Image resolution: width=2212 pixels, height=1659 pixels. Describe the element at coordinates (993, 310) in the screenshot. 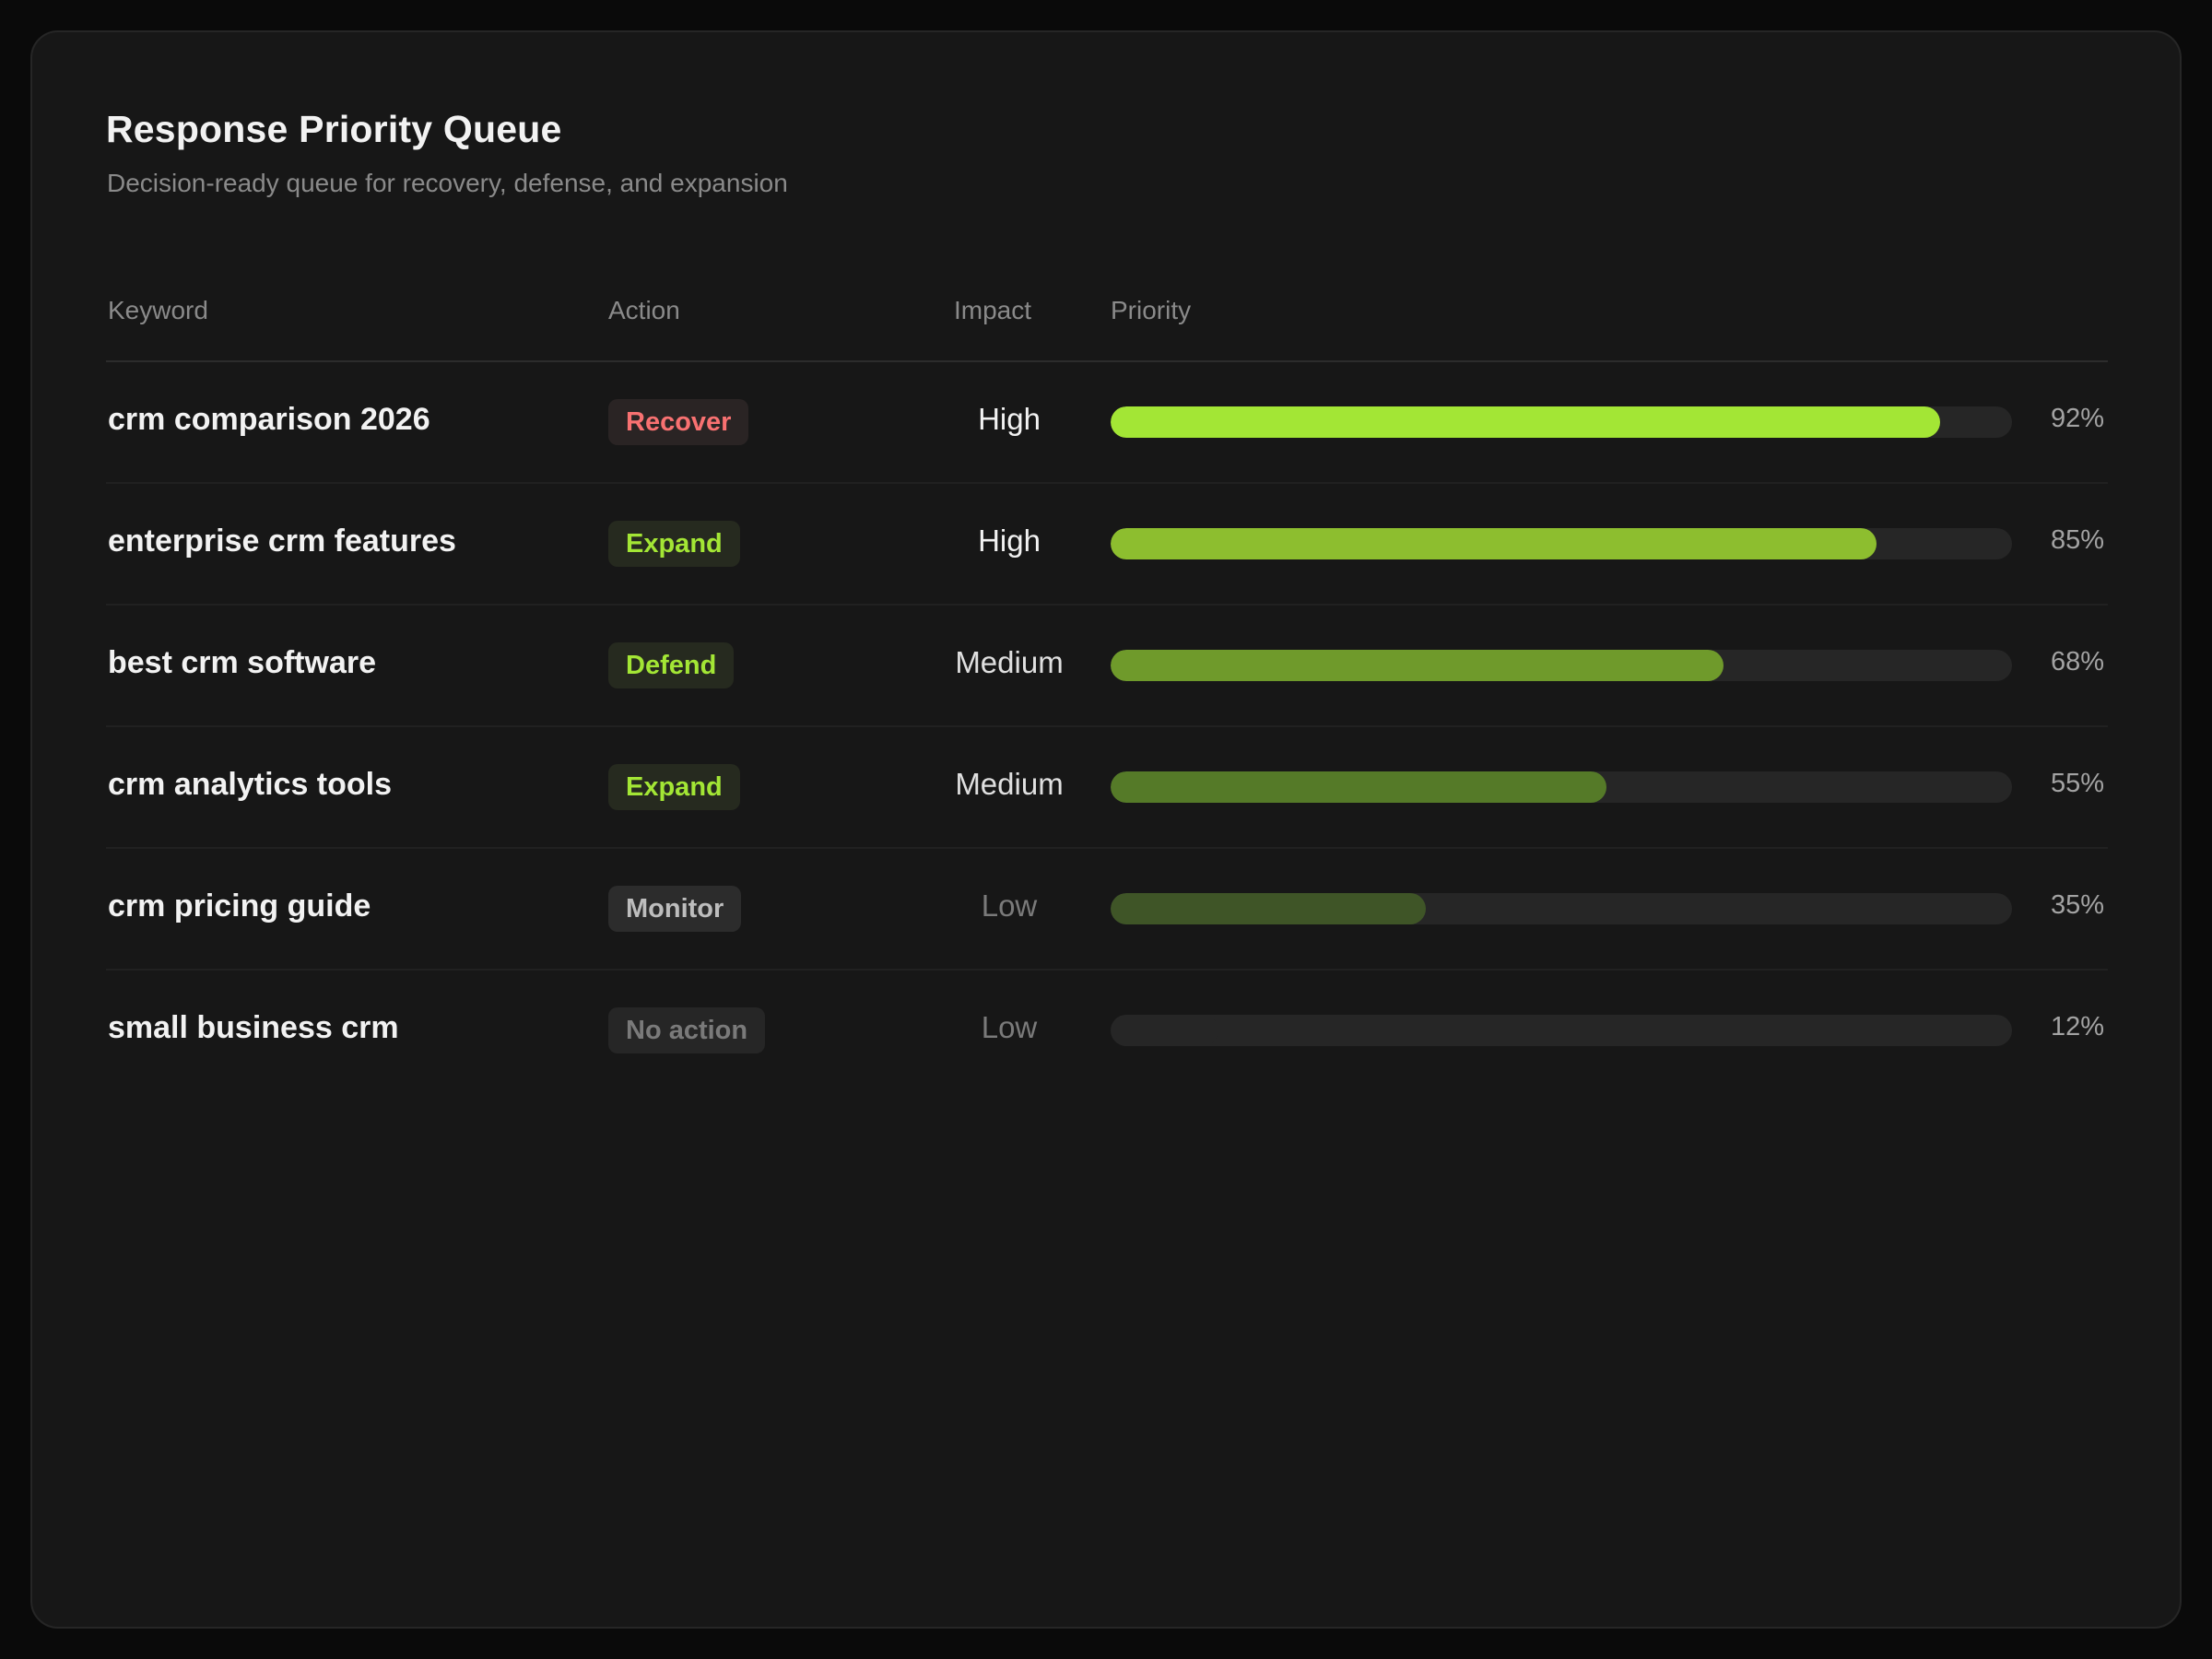

I see `column-header-impact: Impact` at that location.